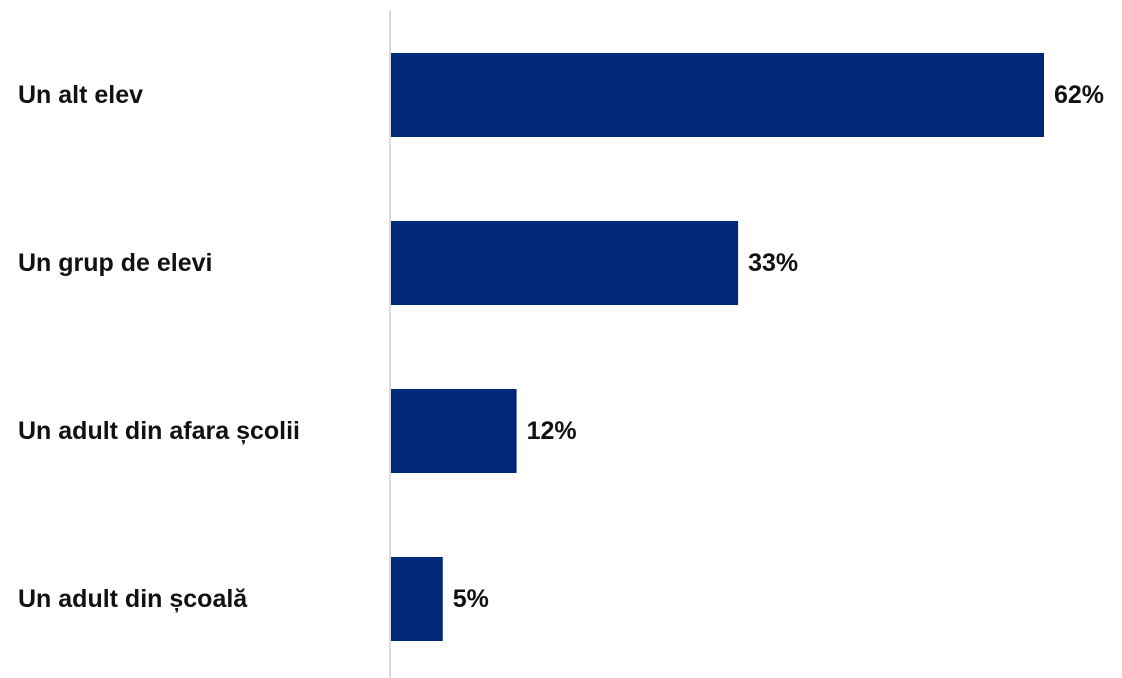  What do you see at coordinates (1079, 95) in the screenshot?
I see `data-label: 62%` at bounding box center [1079, 95].